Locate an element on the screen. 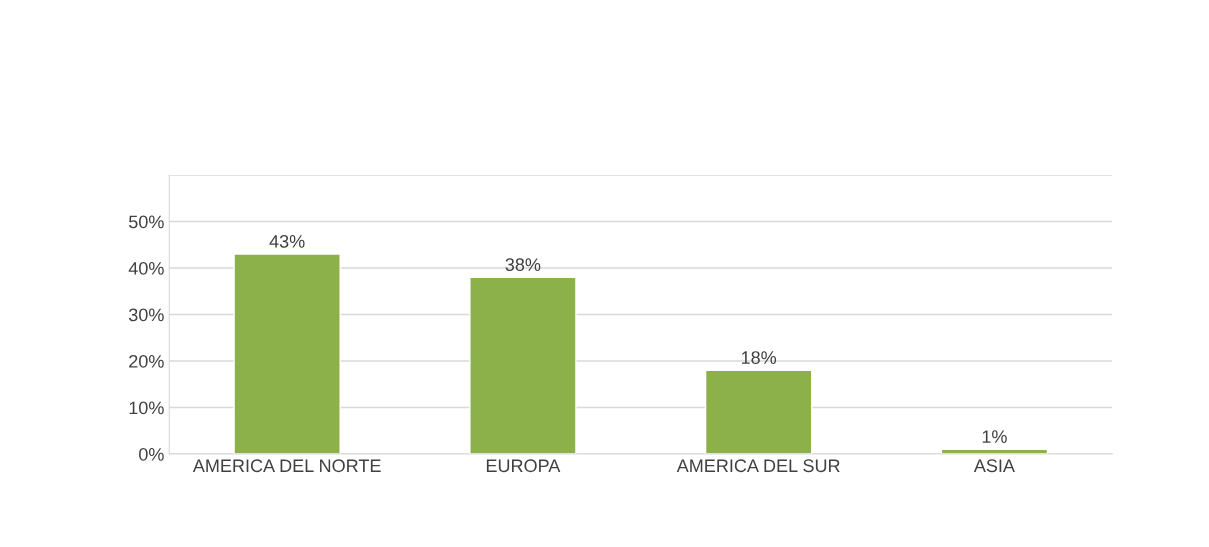 The width and height of the screenshot is (1209, 547). y-tick-label: 30% is located at coordinates (146, 315).